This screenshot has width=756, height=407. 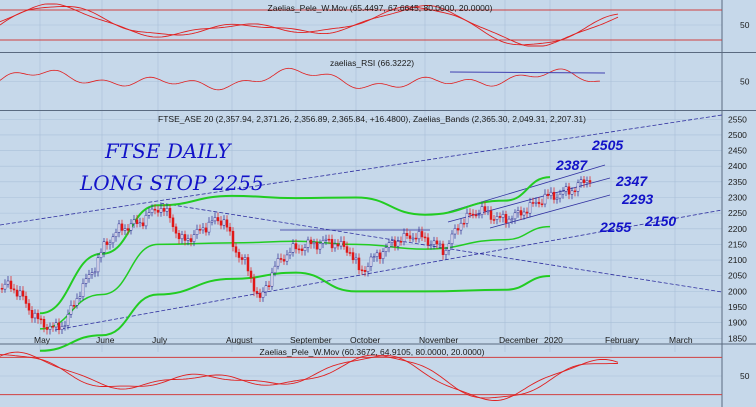 What do you see at coordinates (660, 221) in the screenshot?
I see `level-2150: 2150` at bounding box center [660, 221].